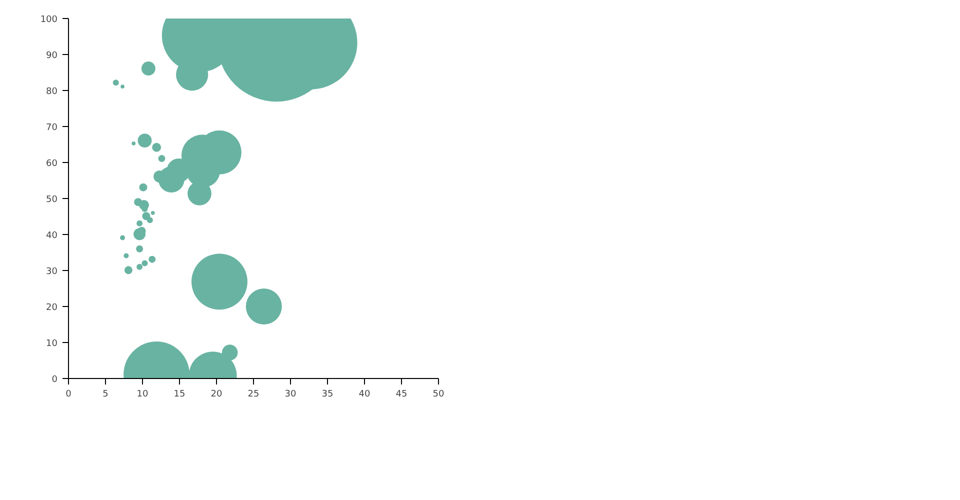 The image size is (960, 500). I want to click on x-tick-label: 40, so click(364, 395).